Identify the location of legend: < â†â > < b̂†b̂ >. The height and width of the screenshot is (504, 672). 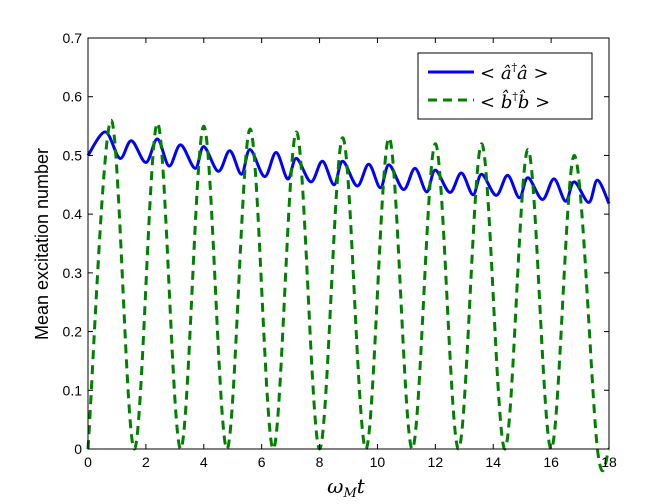
(505, 86).